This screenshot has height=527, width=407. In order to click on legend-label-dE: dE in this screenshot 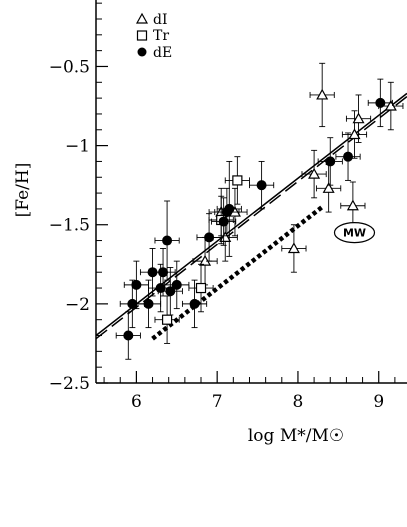, I will do `click(162, 53)`.